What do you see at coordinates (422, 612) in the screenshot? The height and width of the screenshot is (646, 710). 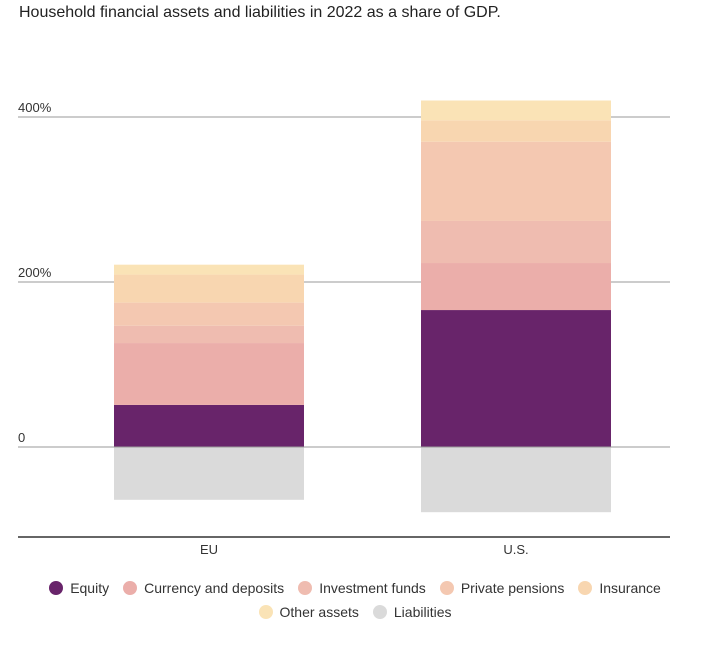 I see `legend-label: Liabilities` at bounding box center [422, 612].